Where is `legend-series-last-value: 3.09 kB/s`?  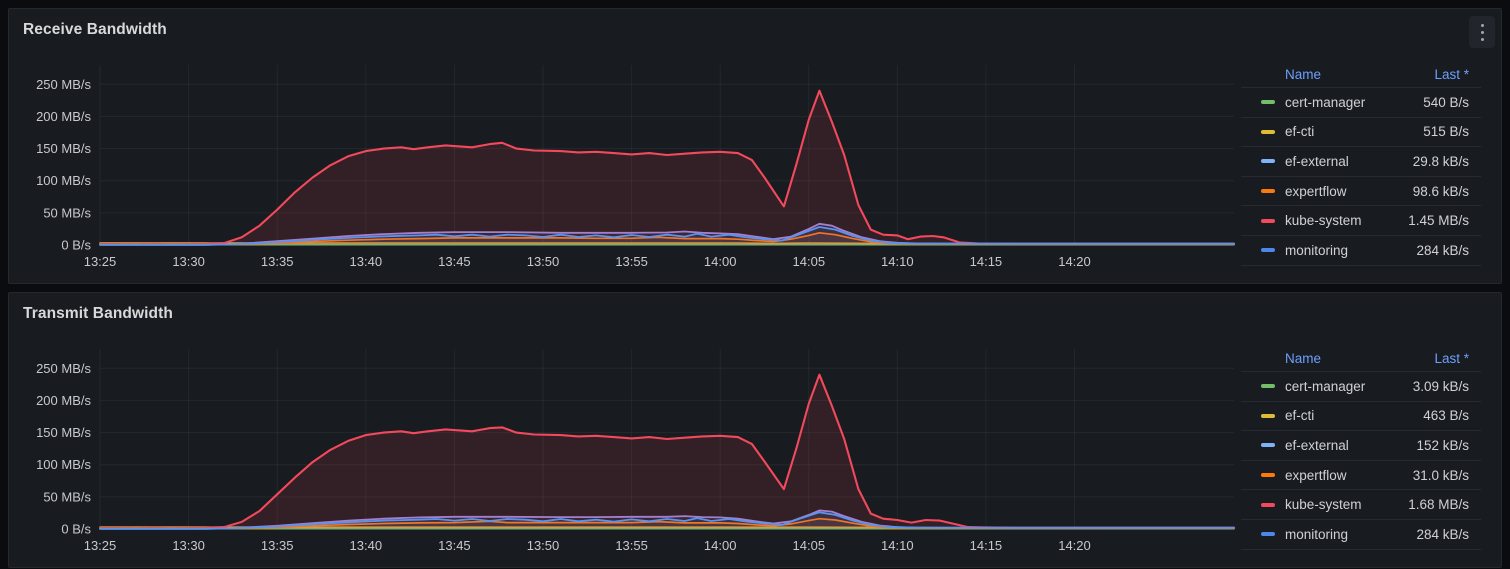 legend-series-last-value: 3.09 kB/s is located at coordinates (1440, 386).